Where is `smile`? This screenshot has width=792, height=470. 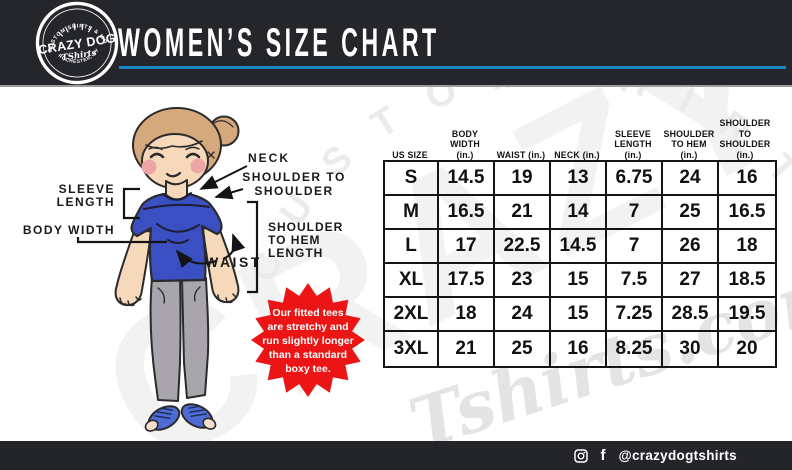
smile is located at coordinates (173, 174).